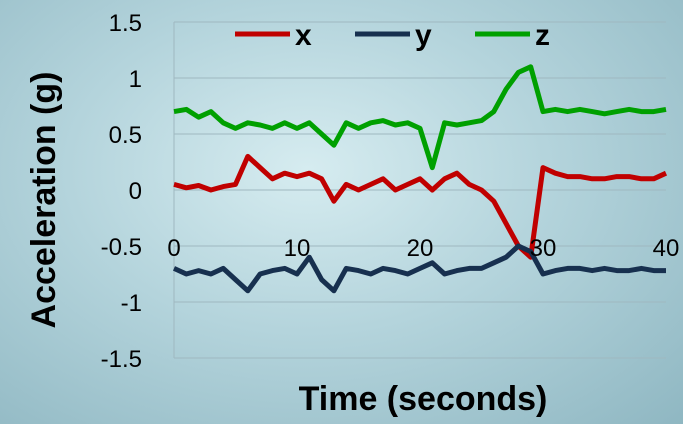  Describe the element at coordinates (121, 359) in the screenshot. I see `y-tick-label: -1.5` at that location.